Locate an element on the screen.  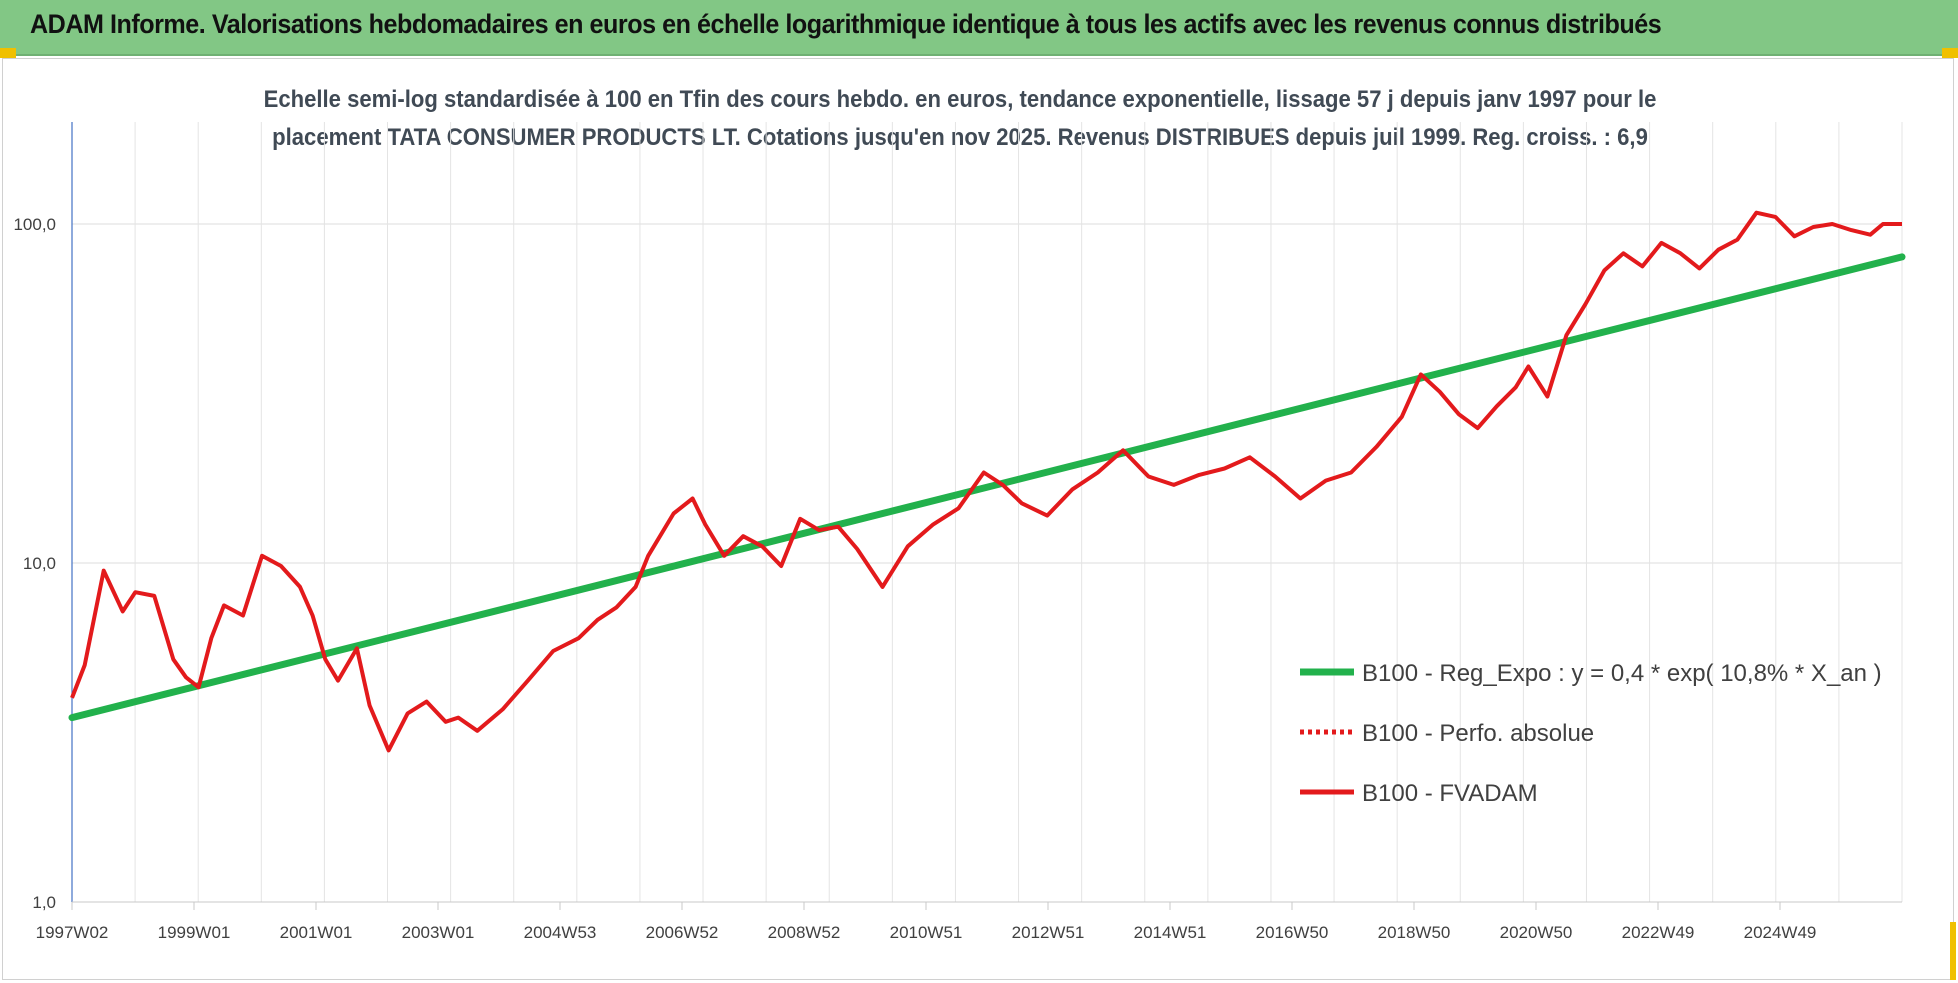
y-tick-label: 10,0 is located at coordinates (39, 563).